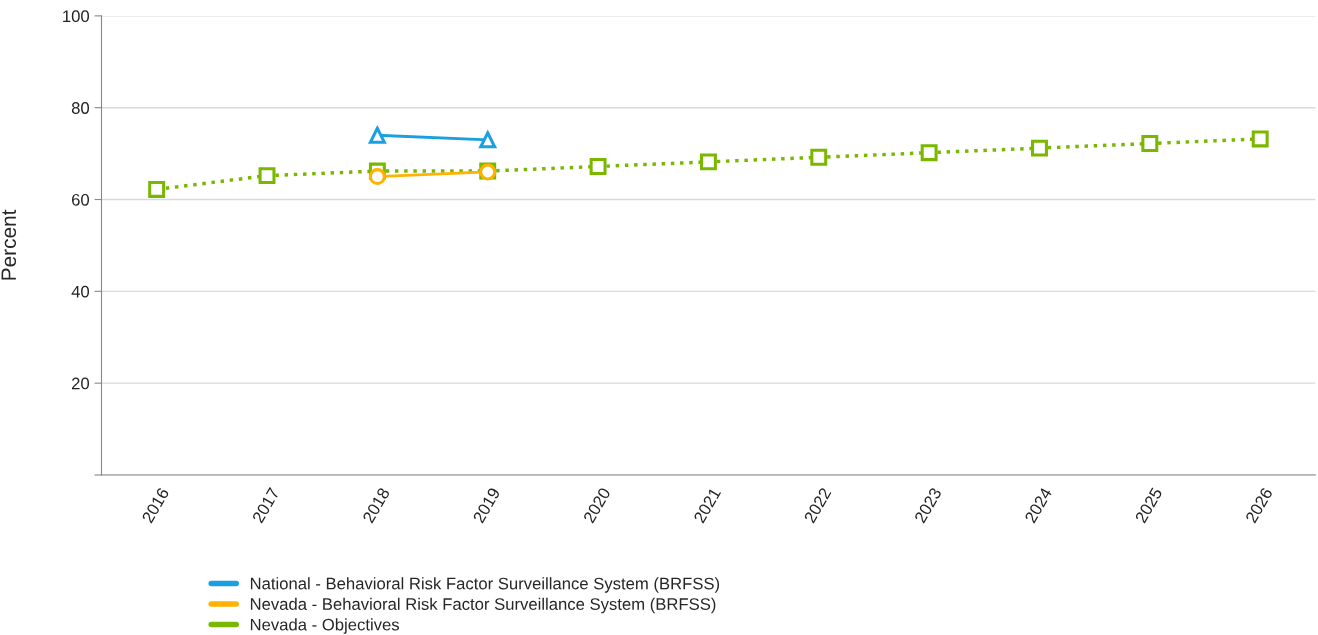 This screenshot has width=1318, height=635. Describe the element at coordinates (80, 108) in the screenshot. I see `y-tick-label: 80` at that location.